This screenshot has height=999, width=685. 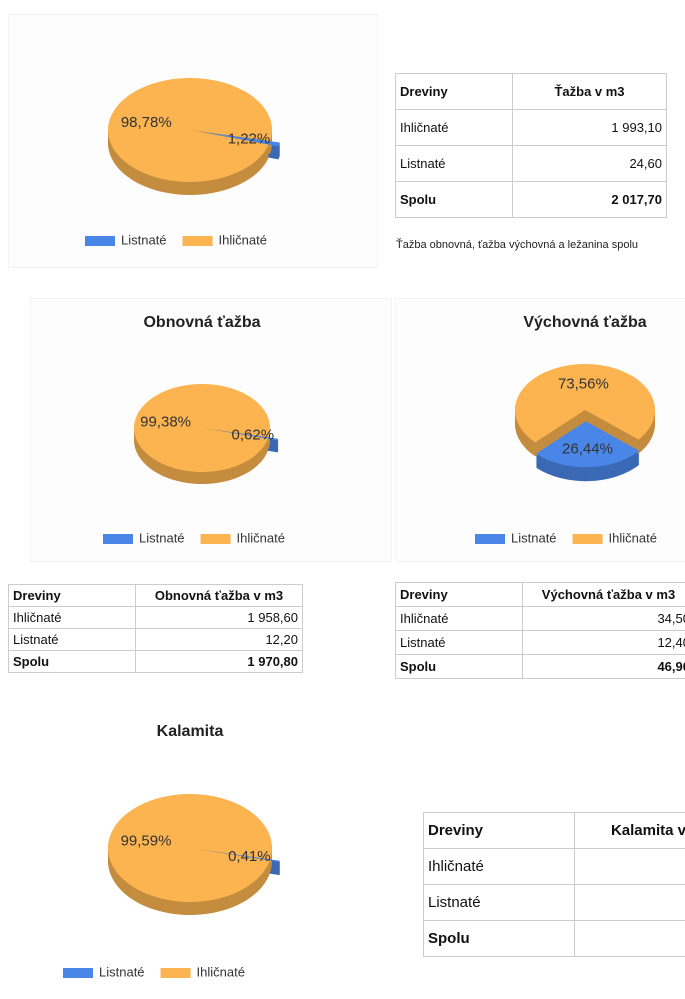 I want to click on table-row: Ihličnaté 1 993,10, so click(x=531, y=127).